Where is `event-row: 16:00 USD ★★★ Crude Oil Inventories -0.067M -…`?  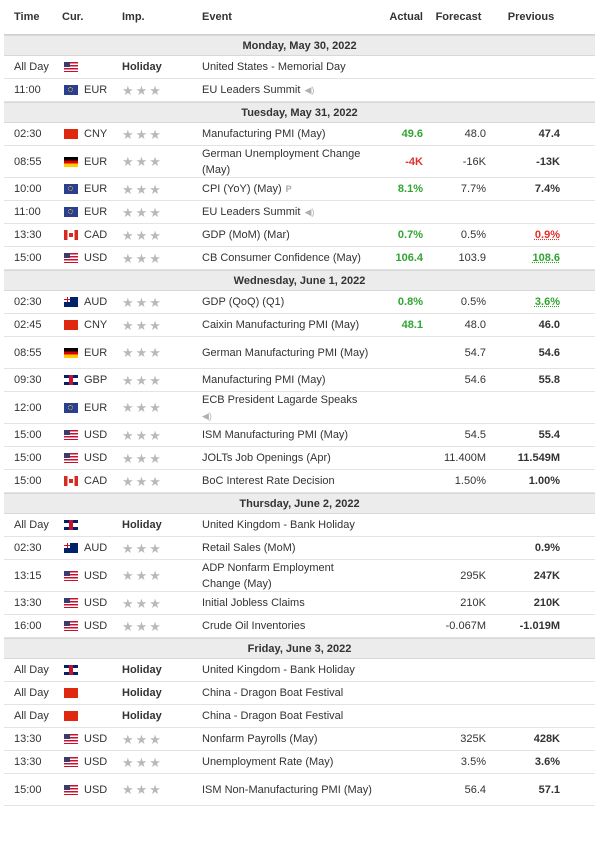 event-row: 16:00 USD ★★★ Crude Oil Inventories -0.067M -… is located at coordinates (299, 626).